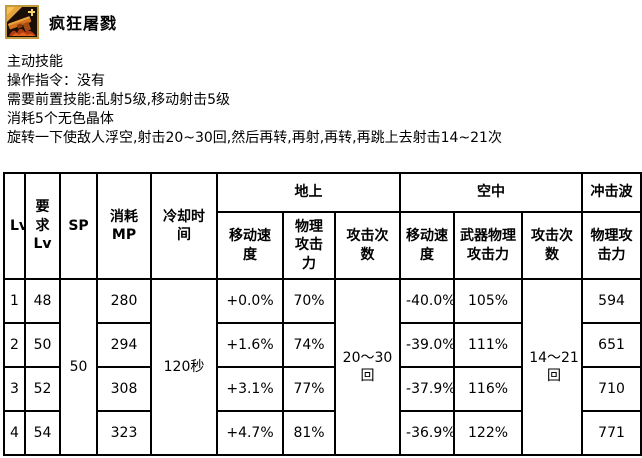 Image resolution: width=642 pixels, height=458 pixels. Describe the element at coordinates (250, 301) in the screenshot. I see `cell-ground-speed: +0.0%` at that location.